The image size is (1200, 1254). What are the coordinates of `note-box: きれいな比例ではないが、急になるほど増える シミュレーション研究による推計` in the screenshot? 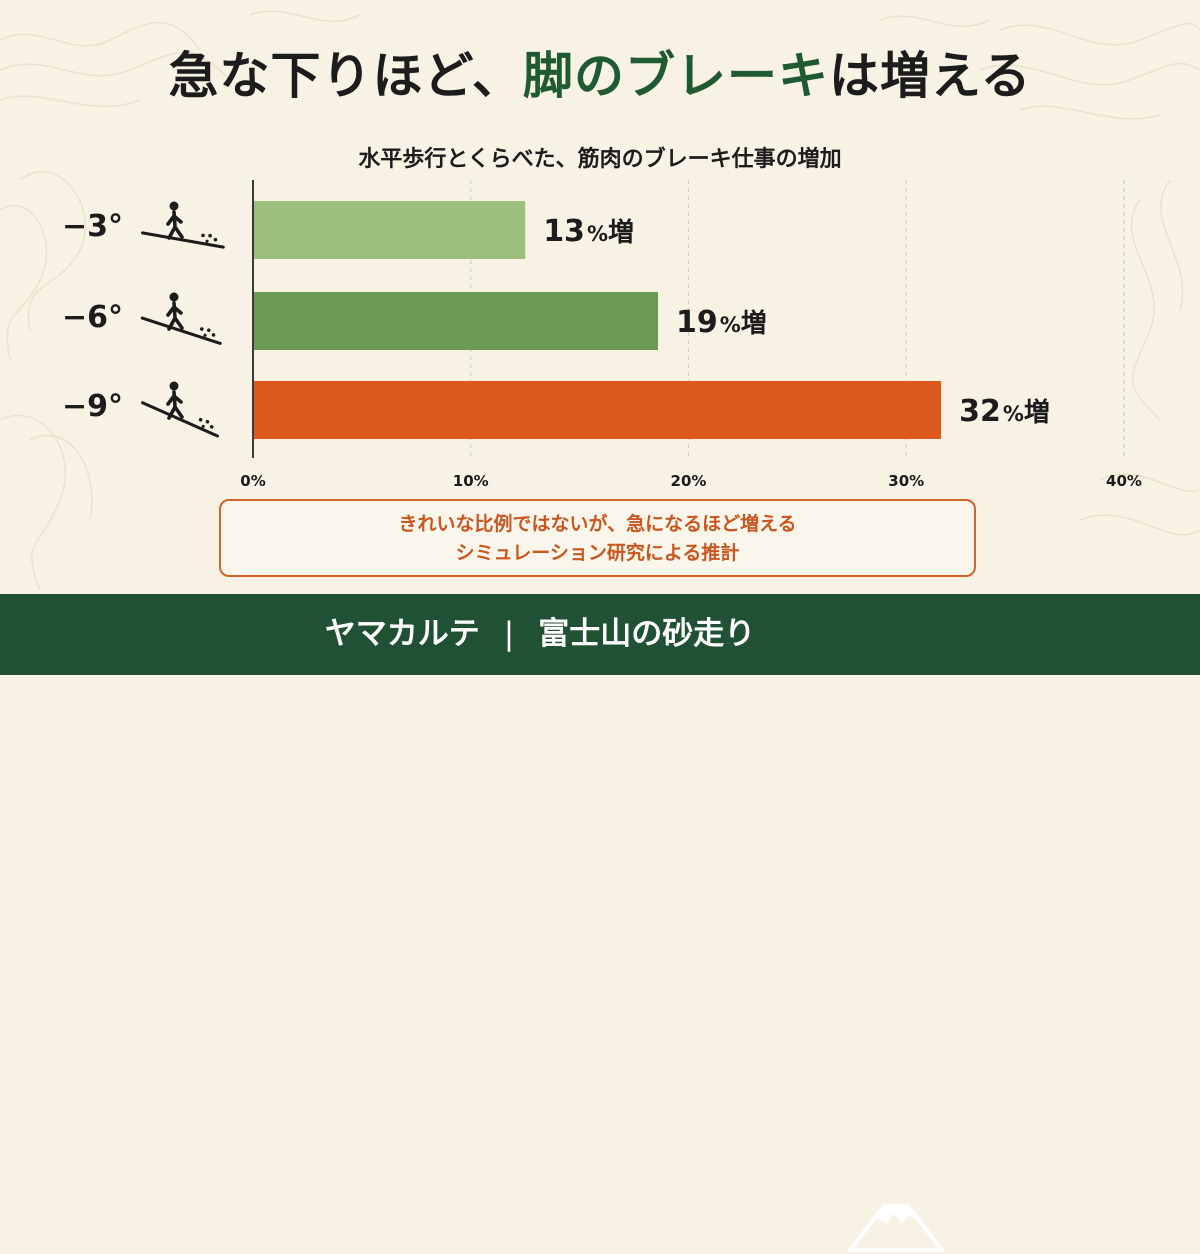 It's located at (597, 538).